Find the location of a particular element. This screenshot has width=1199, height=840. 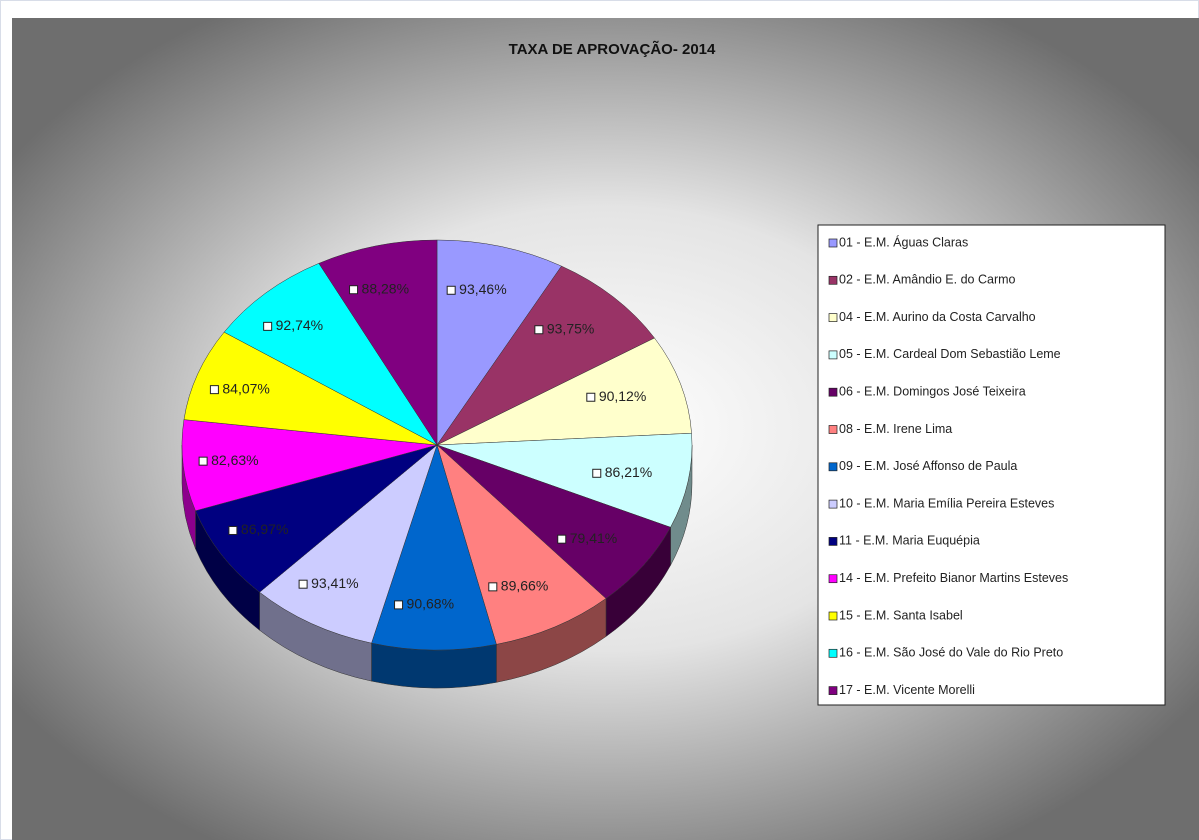

legend-label: 06 - E.M. Domingos José Teixeira is located at coordinates (932, 391).